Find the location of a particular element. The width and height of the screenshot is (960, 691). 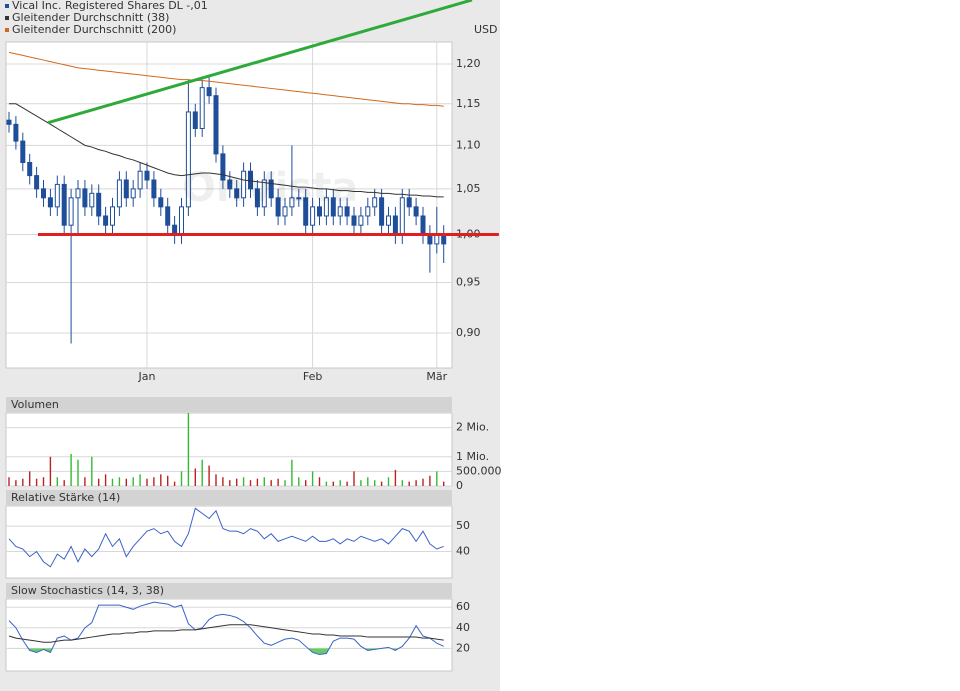

y-tick-label: 20 is located at coordinates (463, 647).